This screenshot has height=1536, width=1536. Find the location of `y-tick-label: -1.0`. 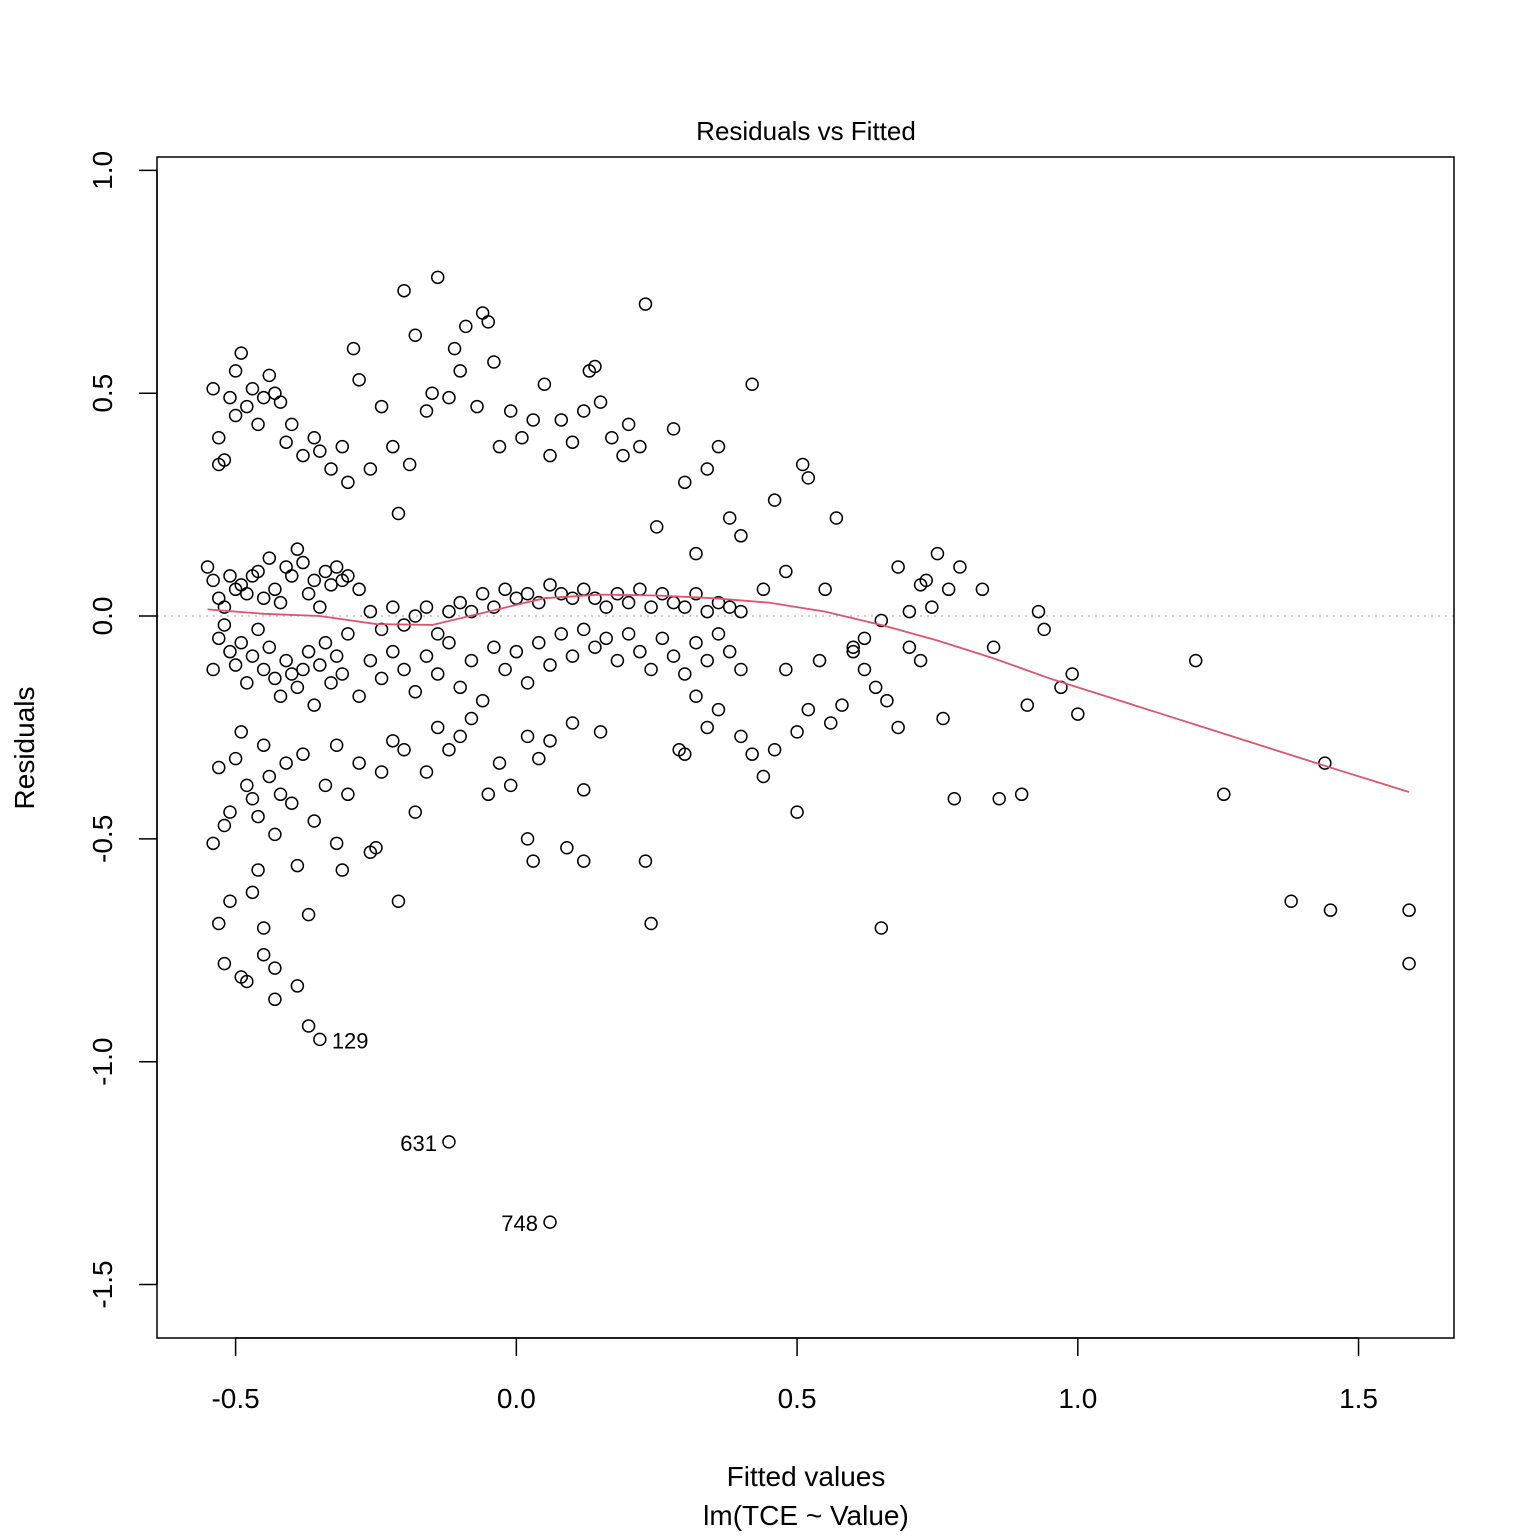

y-tick-label: -1.0 is located at coordinates (102, 1062).